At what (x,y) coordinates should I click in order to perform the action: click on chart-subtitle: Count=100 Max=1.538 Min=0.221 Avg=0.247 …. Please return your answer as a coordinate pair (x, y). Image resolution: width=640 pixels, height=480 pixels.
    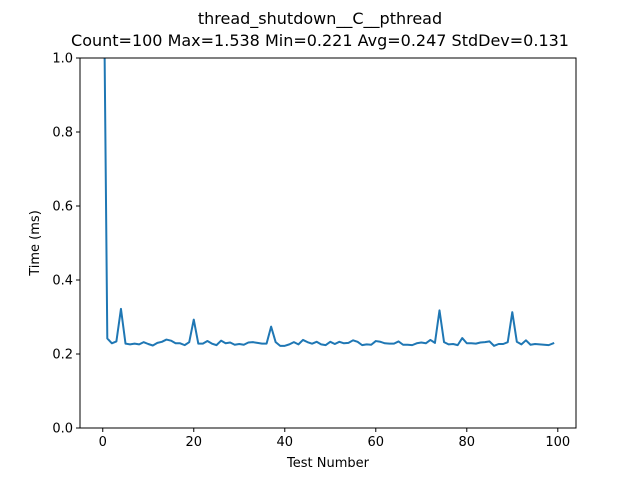
    Looking at the image, I should click on (320, 40).